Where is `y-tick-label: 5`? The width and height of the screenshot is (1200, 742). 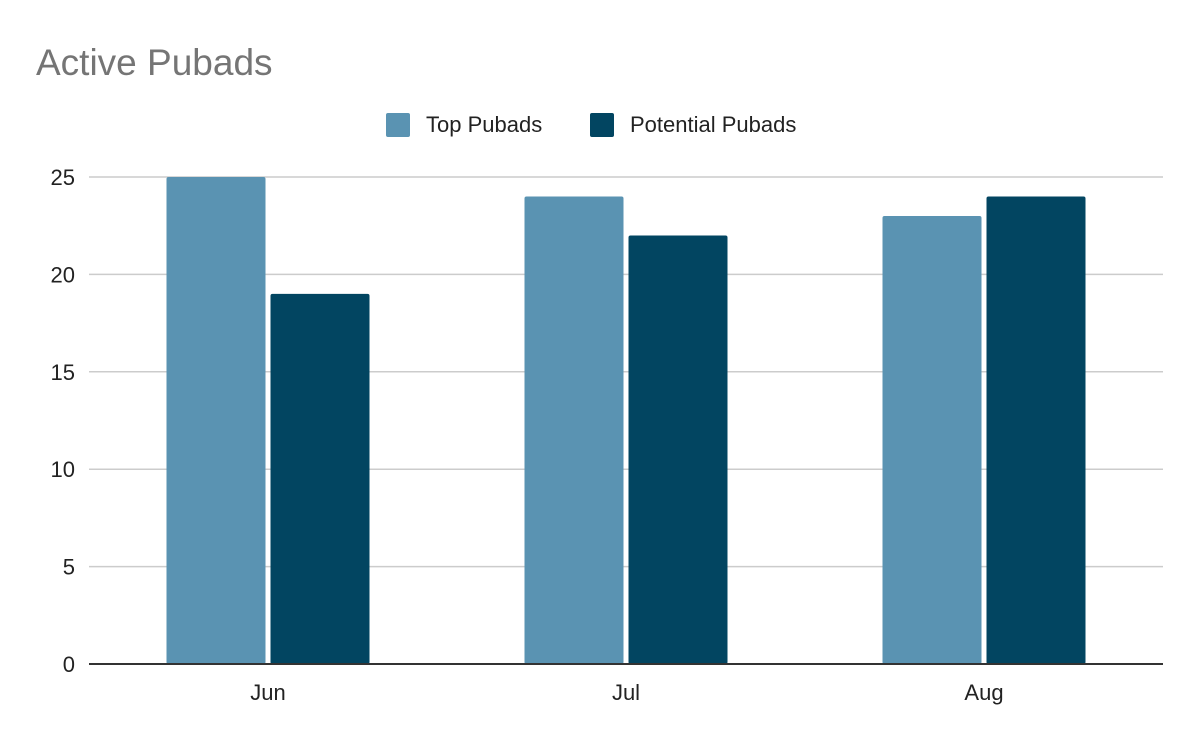
y-tick-label: 5 is located at coordinates (69, 567).